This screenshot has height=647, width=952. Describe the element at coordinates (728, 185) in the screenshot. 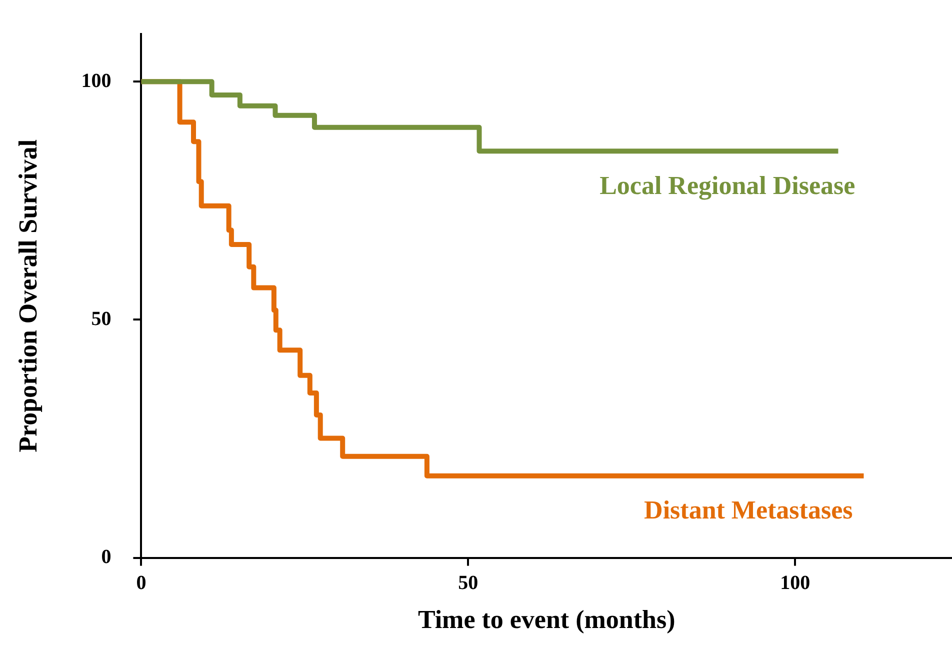

I see `series-label: Local Regional Disease` at that location.